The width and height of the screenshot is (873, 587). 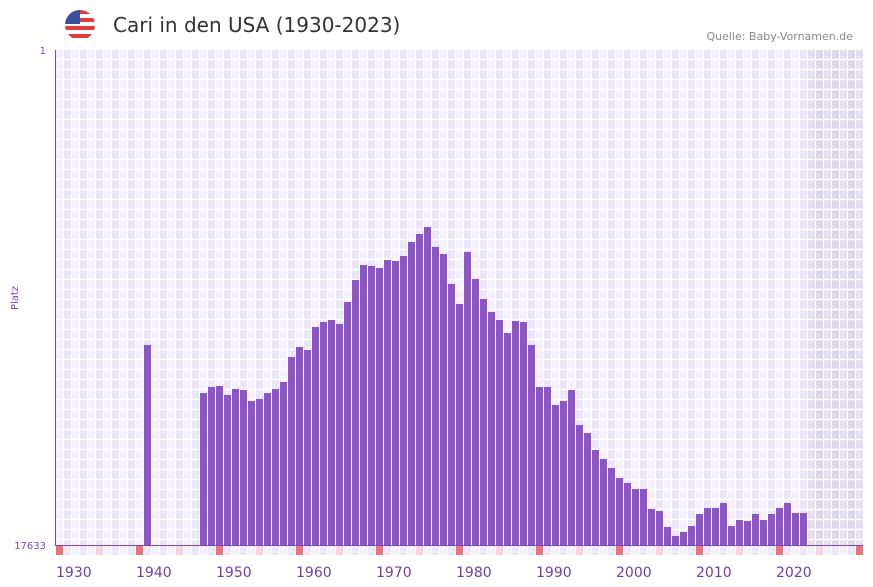 I want to click on chart-title: Cari in den USA (1930-2023), so click(x=257, y=25).